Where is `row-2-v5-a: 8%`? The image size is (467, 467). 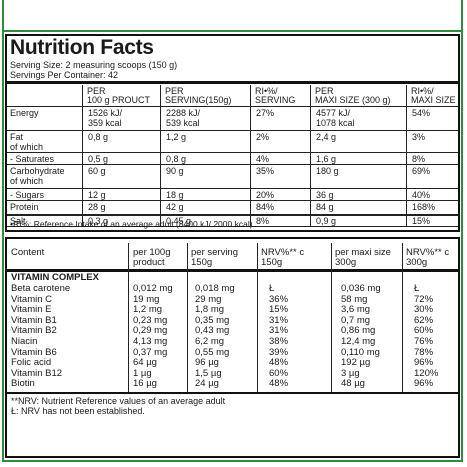
row-2-v5-a: 8% is located at coordinates (419, 159).